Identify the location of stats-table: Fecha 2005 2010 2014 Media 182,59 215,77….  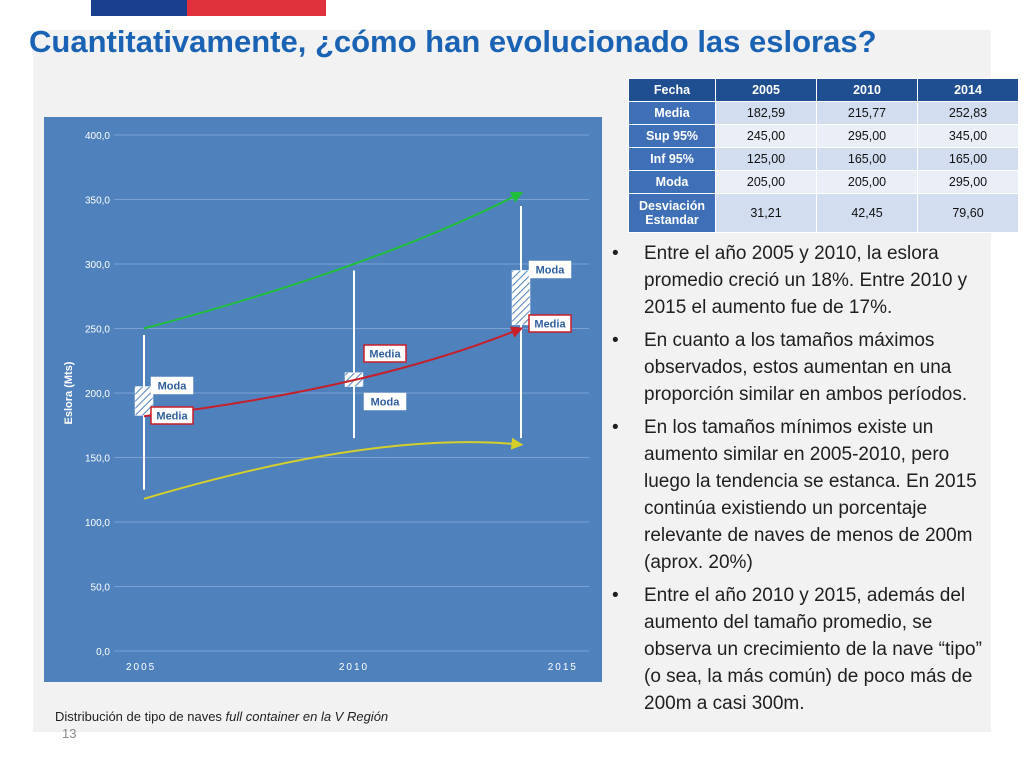
(823, 155).